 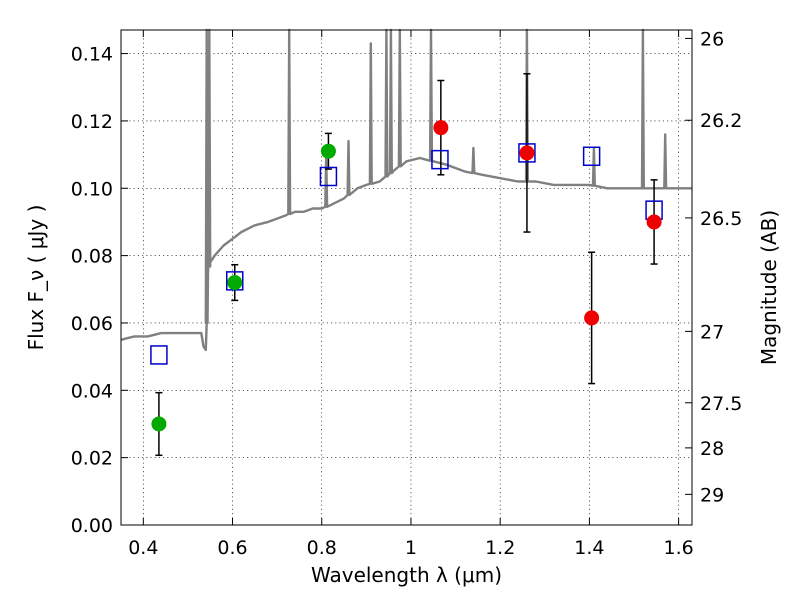 What do you see at coordinates (589, 548) in the screenshot?
I see `x-tick-label: 1.4` at bounding box center [589, 548].